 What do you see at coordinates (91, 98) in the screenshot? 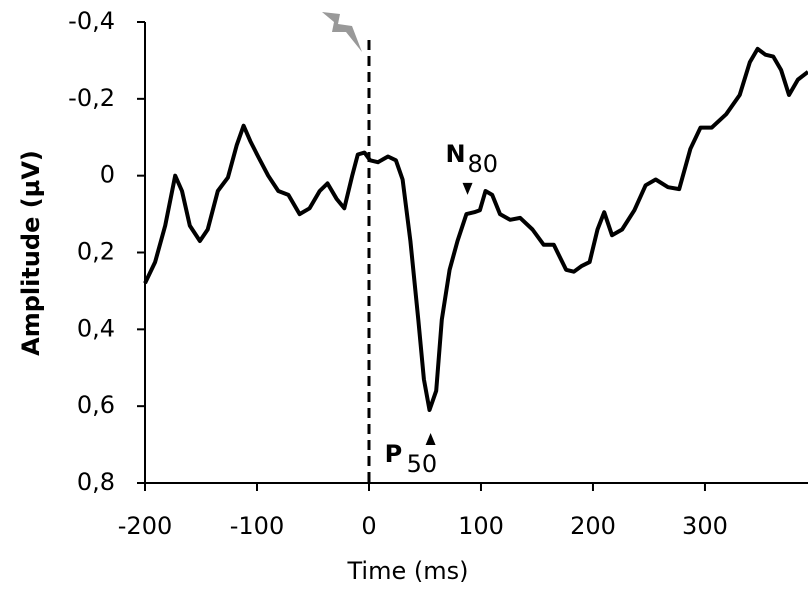
I see `y-tick-label: -0,2` at bounding box center [91, 98].